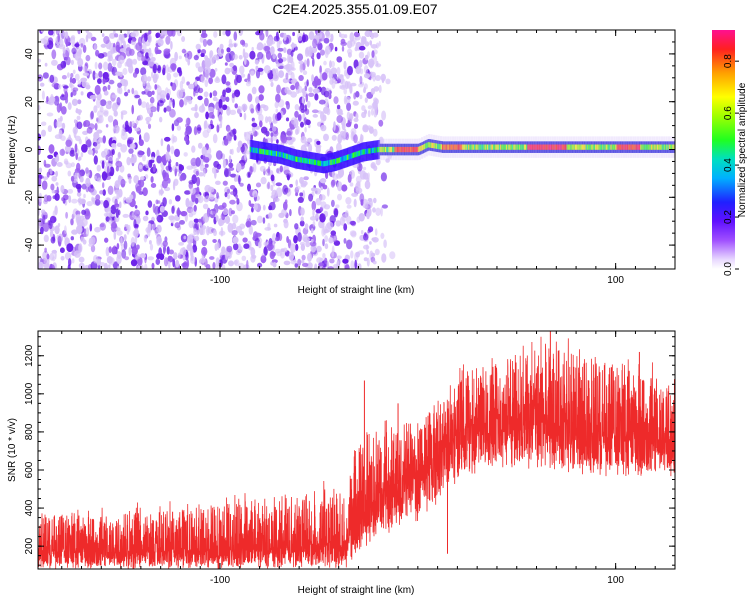 Image resolution: width=750 pixels, height=600 pixels. I want to click on colorbar-gradient, so click(723, 149).